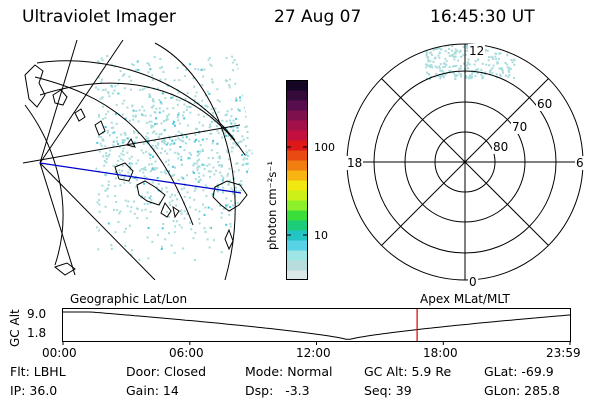 The width and height of the screenshot is (600, 400). I want to click on orbit-timeline, so click(317, 325).